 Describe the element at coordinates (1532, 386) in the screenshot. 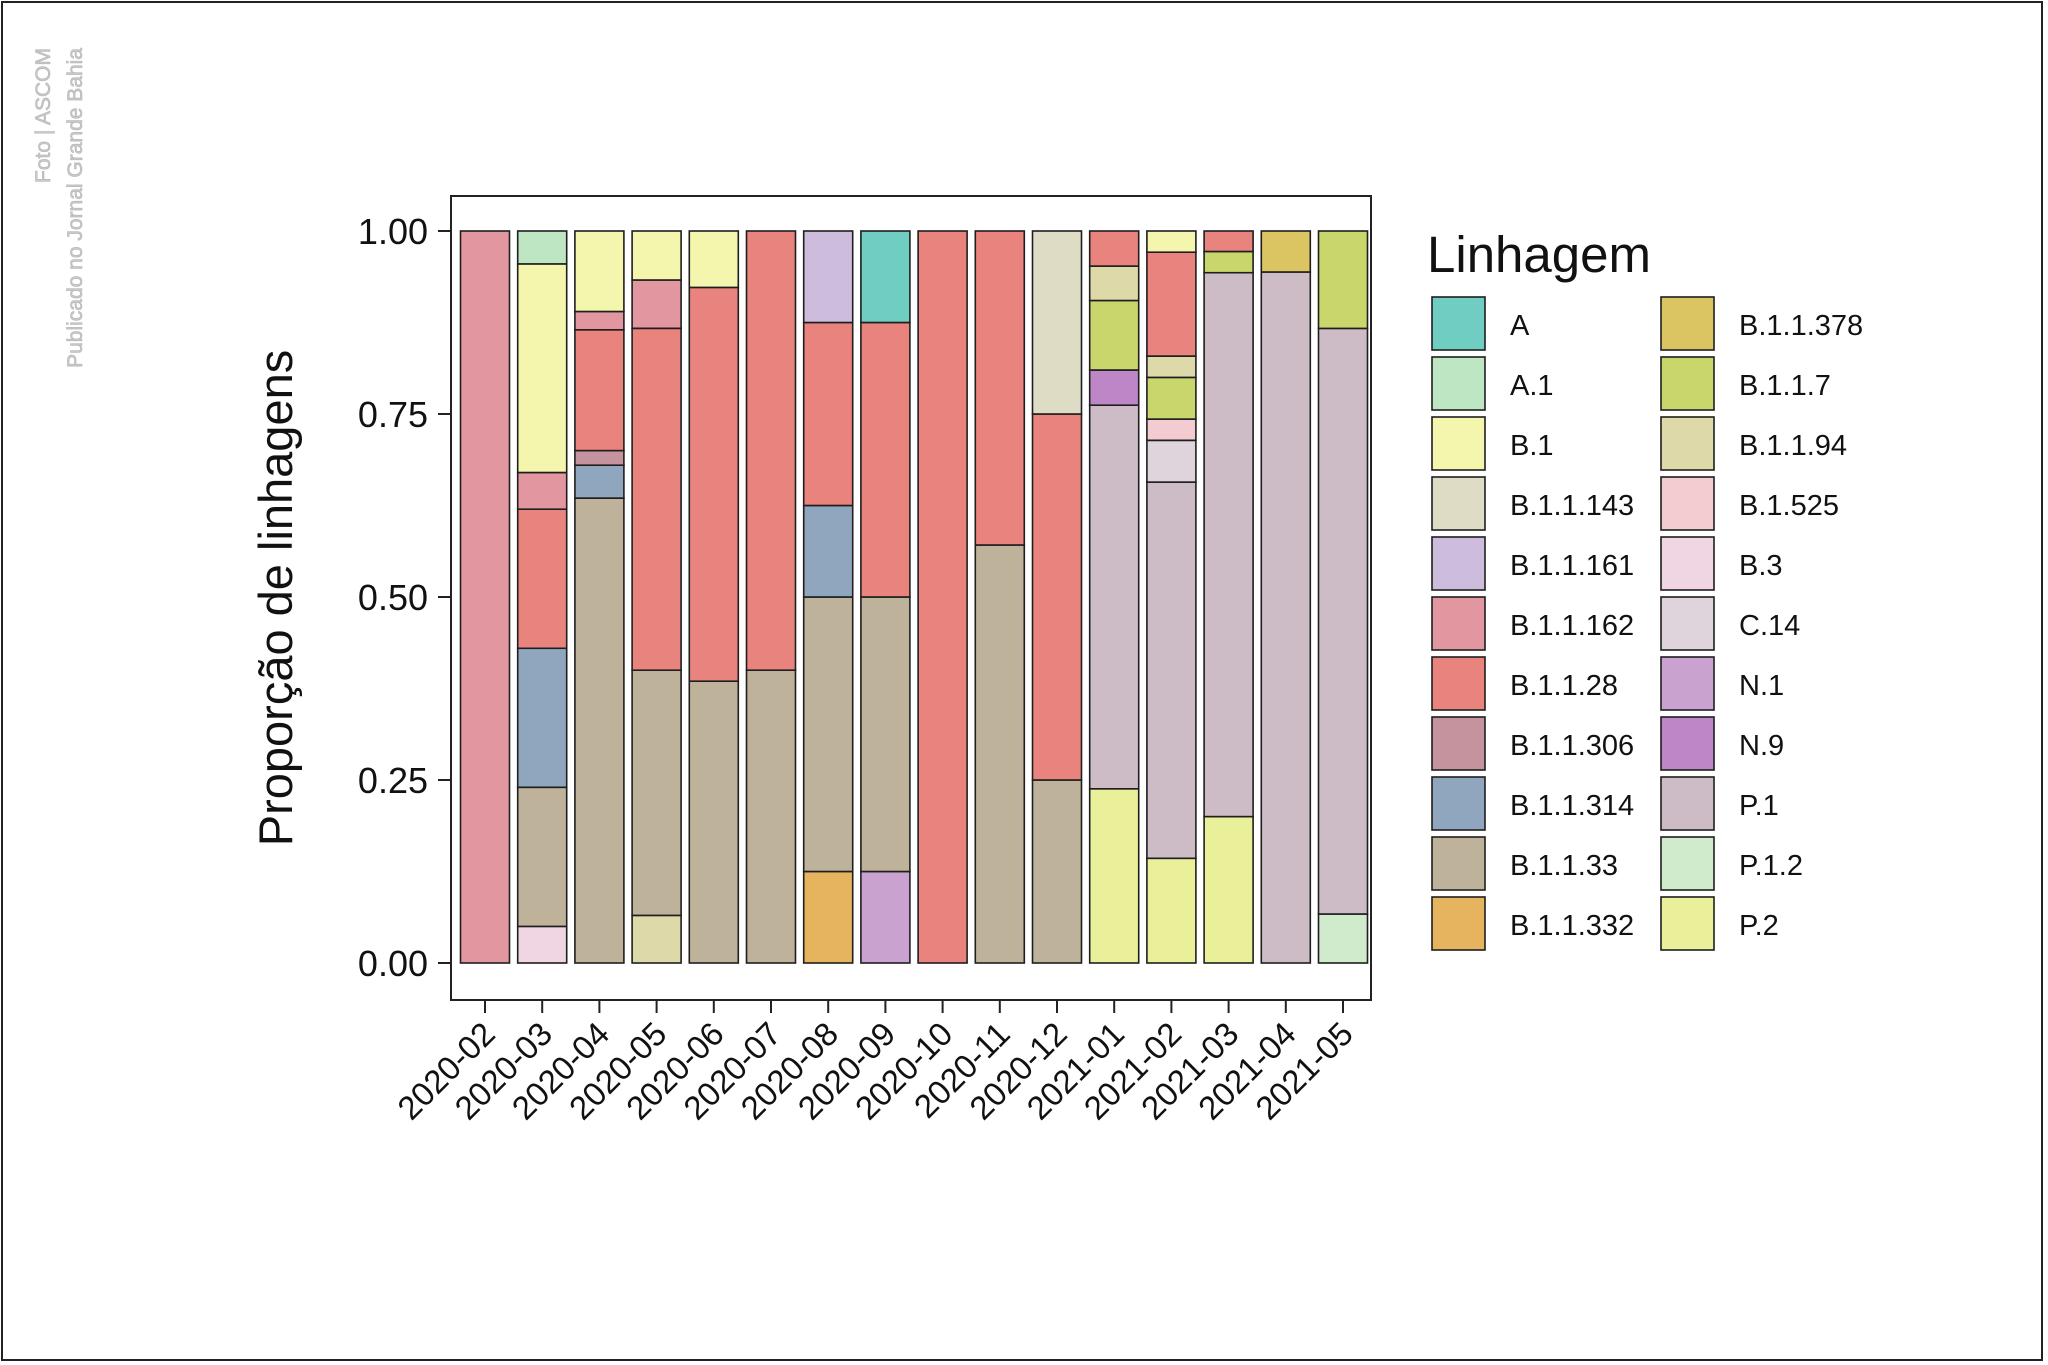

I see `legend-label: A.1` at that location.